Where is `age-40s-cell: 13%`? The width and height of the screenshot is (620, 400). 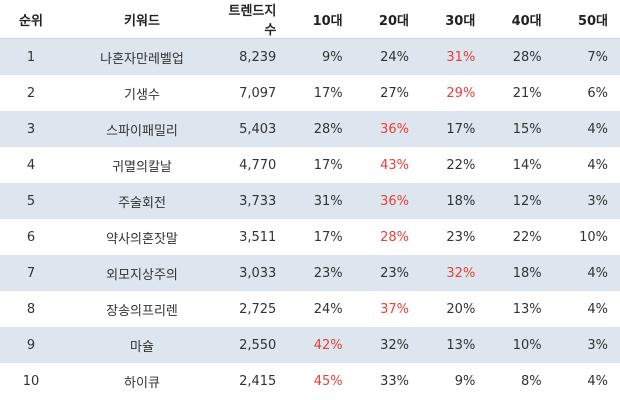 age-40s-cell: 13% is located at coordinates (520, 309).